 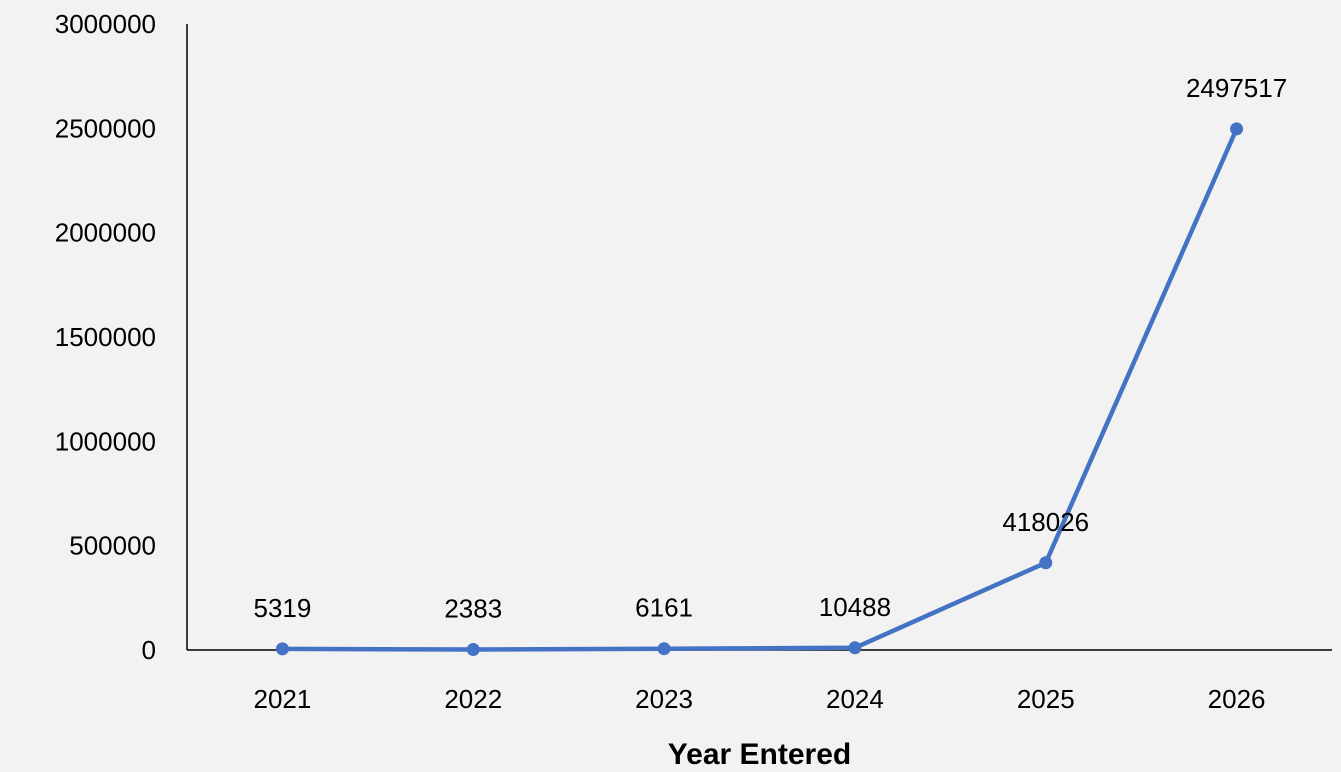 What do you see at coordinates (105, 337) in the screenshot?
I see `y-tick-label: 1500000` at bounding box center [105, 337].